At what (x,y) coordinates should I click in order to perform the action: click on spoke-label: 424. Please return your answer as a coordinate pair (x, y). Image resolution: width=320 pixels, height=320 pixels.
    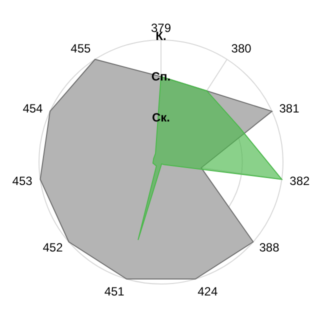
    Looking at the image, I should click on (208, 291).